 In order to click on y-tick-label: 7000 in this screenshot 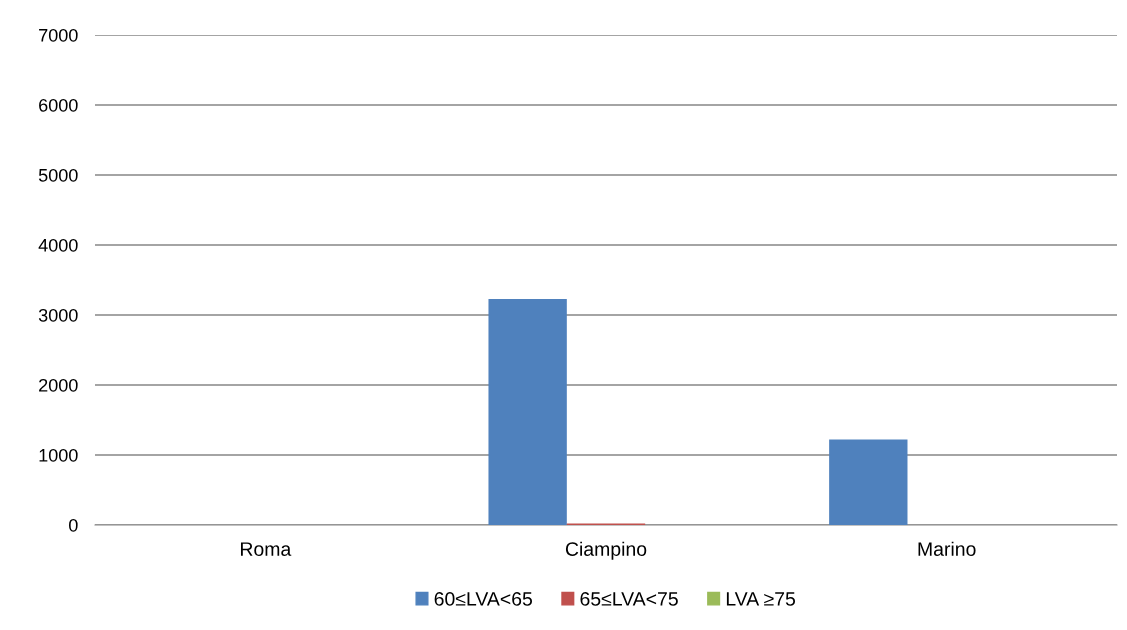, I will do `click(58, 35)`.